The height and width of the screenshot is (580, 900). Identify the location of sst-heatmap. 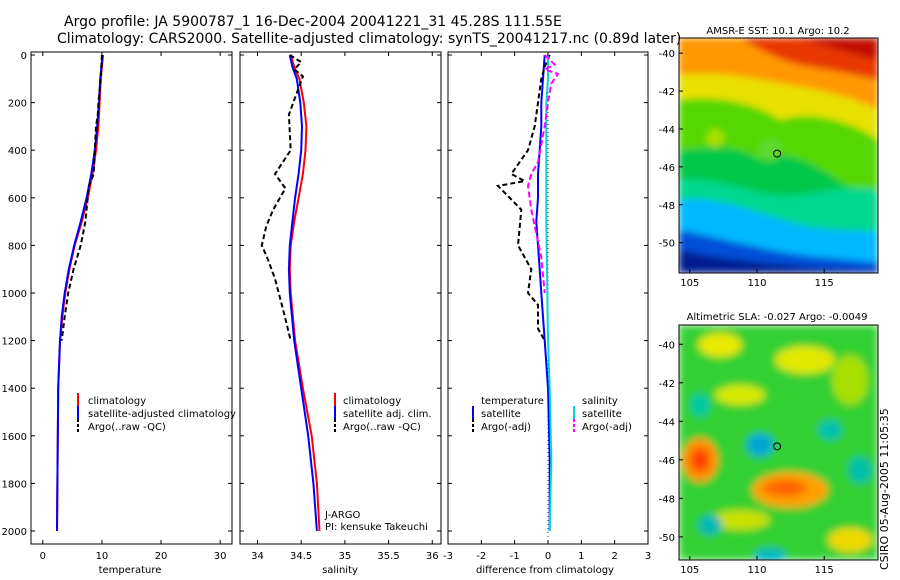
(778, 155).